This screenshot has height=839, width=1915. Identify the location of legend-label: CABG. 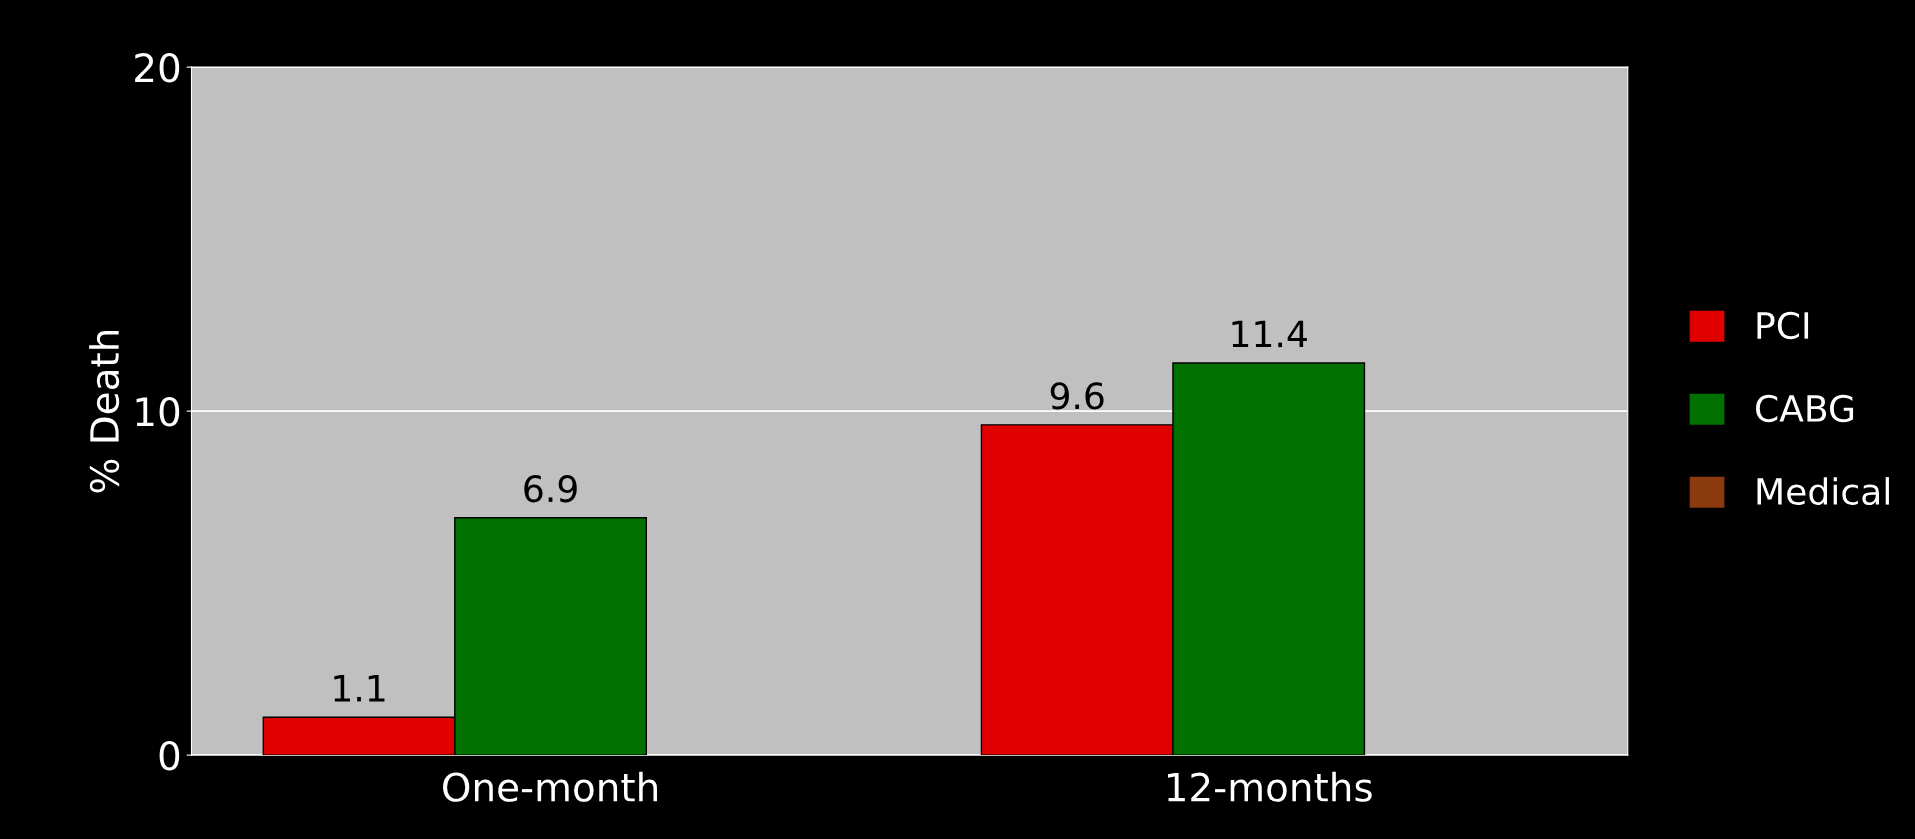
(1805, 408).